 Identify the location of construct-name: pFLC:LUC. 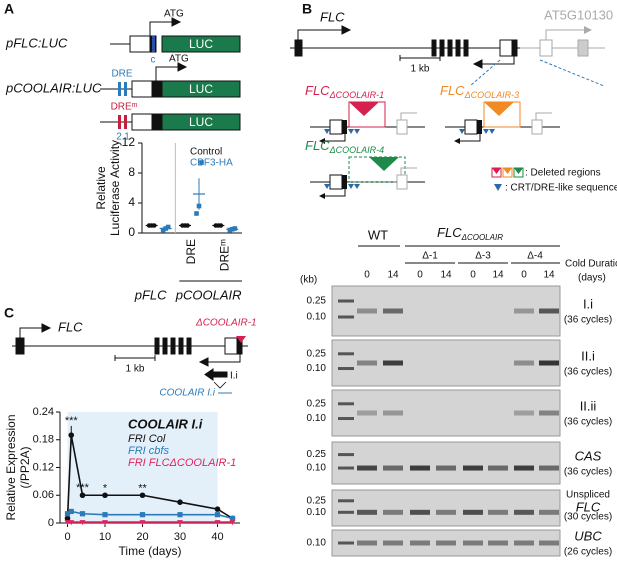
(36, 42).